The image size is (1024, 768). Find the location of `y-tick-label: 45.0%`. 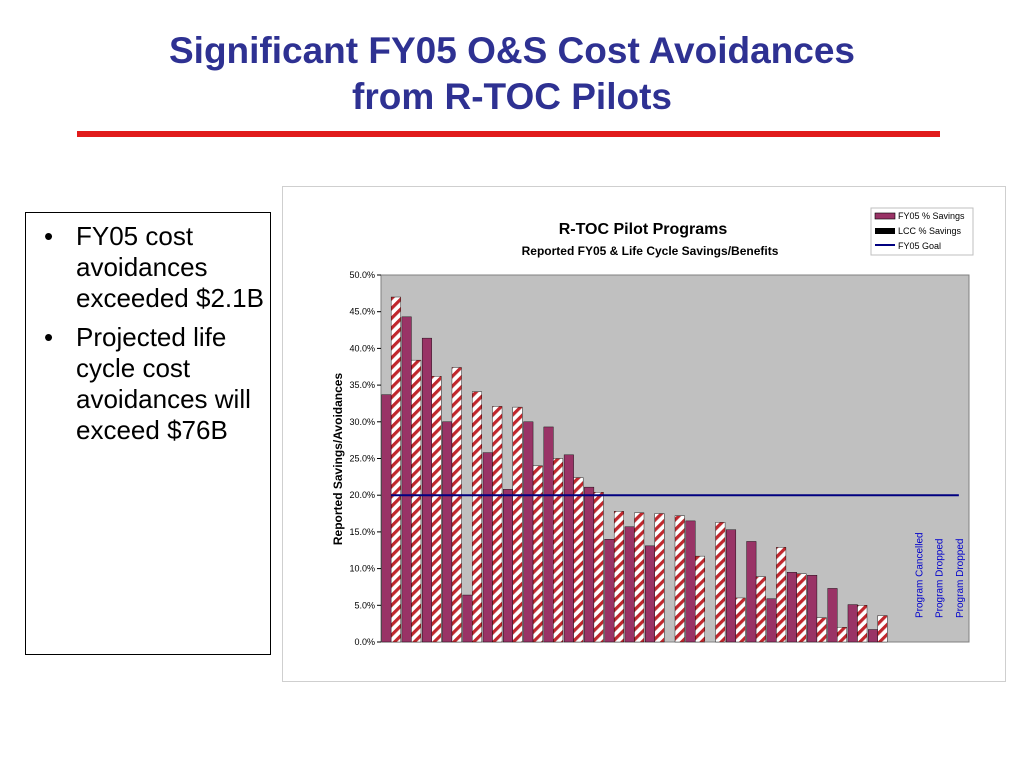

y-tick-label: 45.0% is located at coordinates (362, 312).